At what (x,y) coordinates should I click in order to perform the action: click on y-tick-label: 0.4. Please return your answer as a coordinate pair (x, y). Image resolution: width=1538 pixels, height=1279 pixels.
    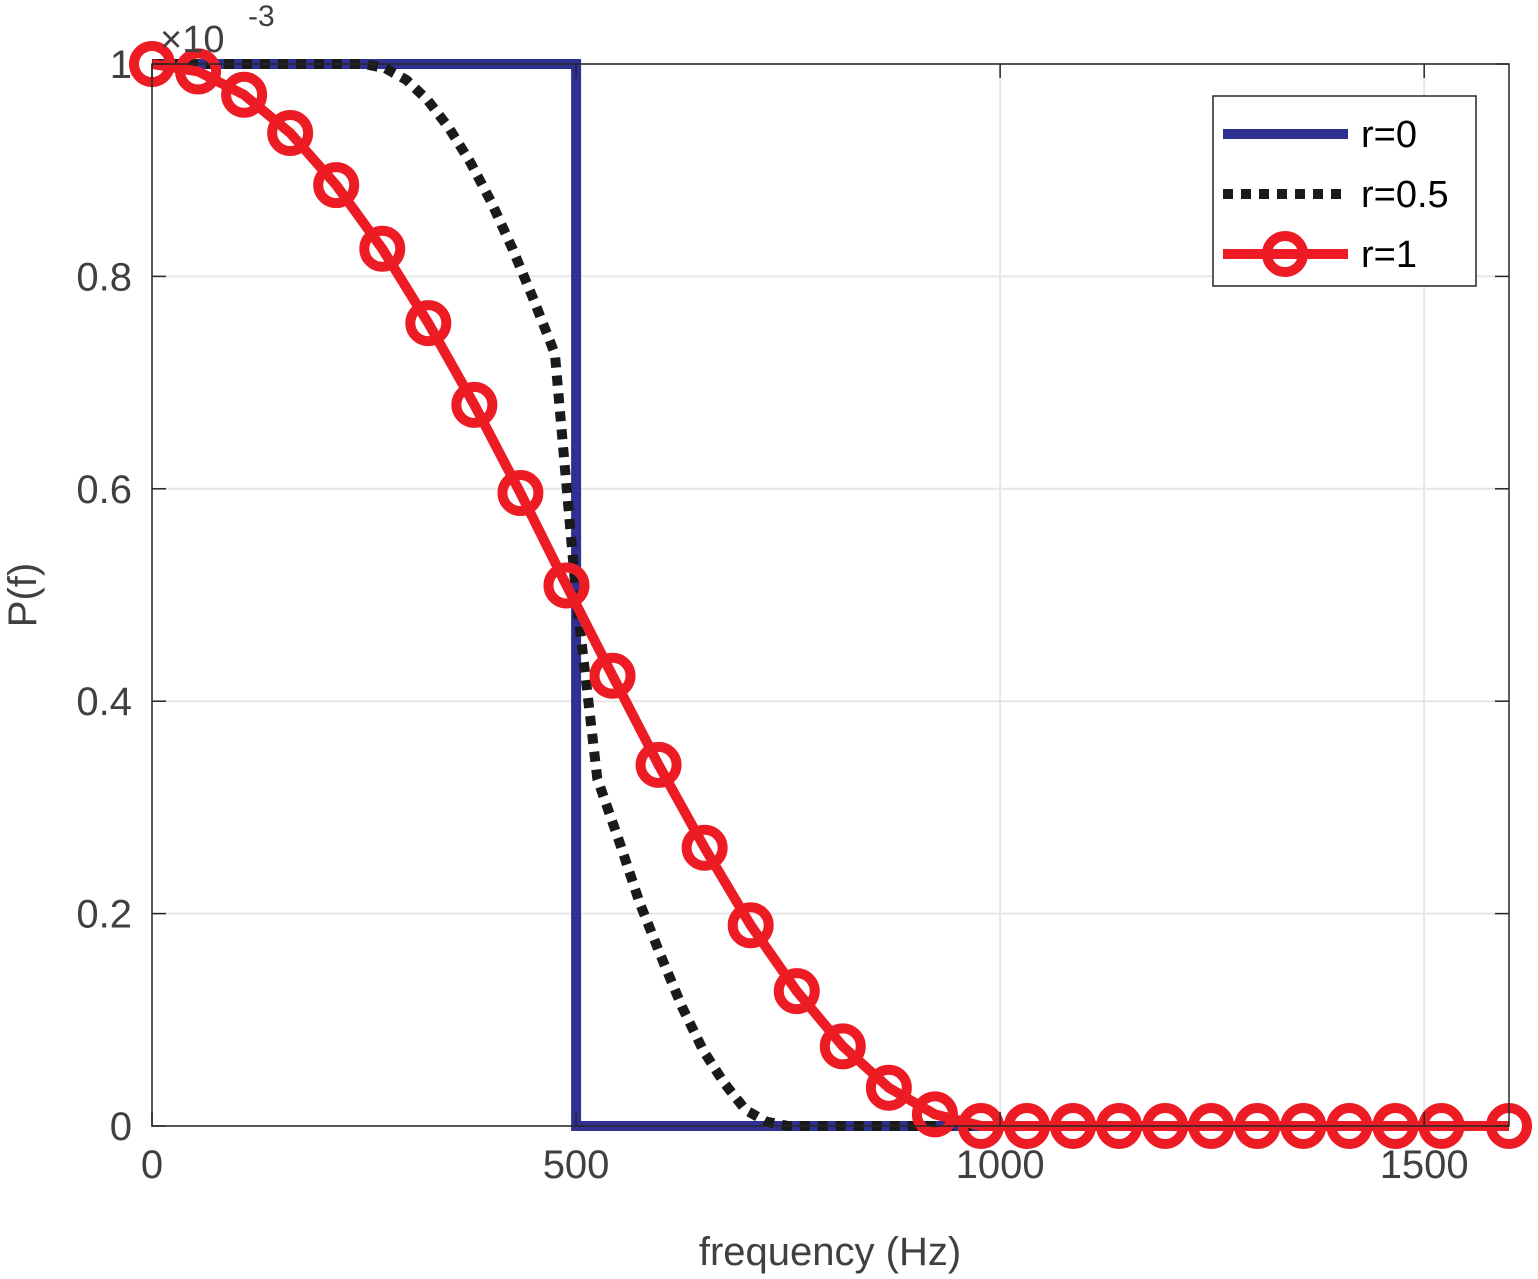
    Looking at the image, I should click on (104, 702).